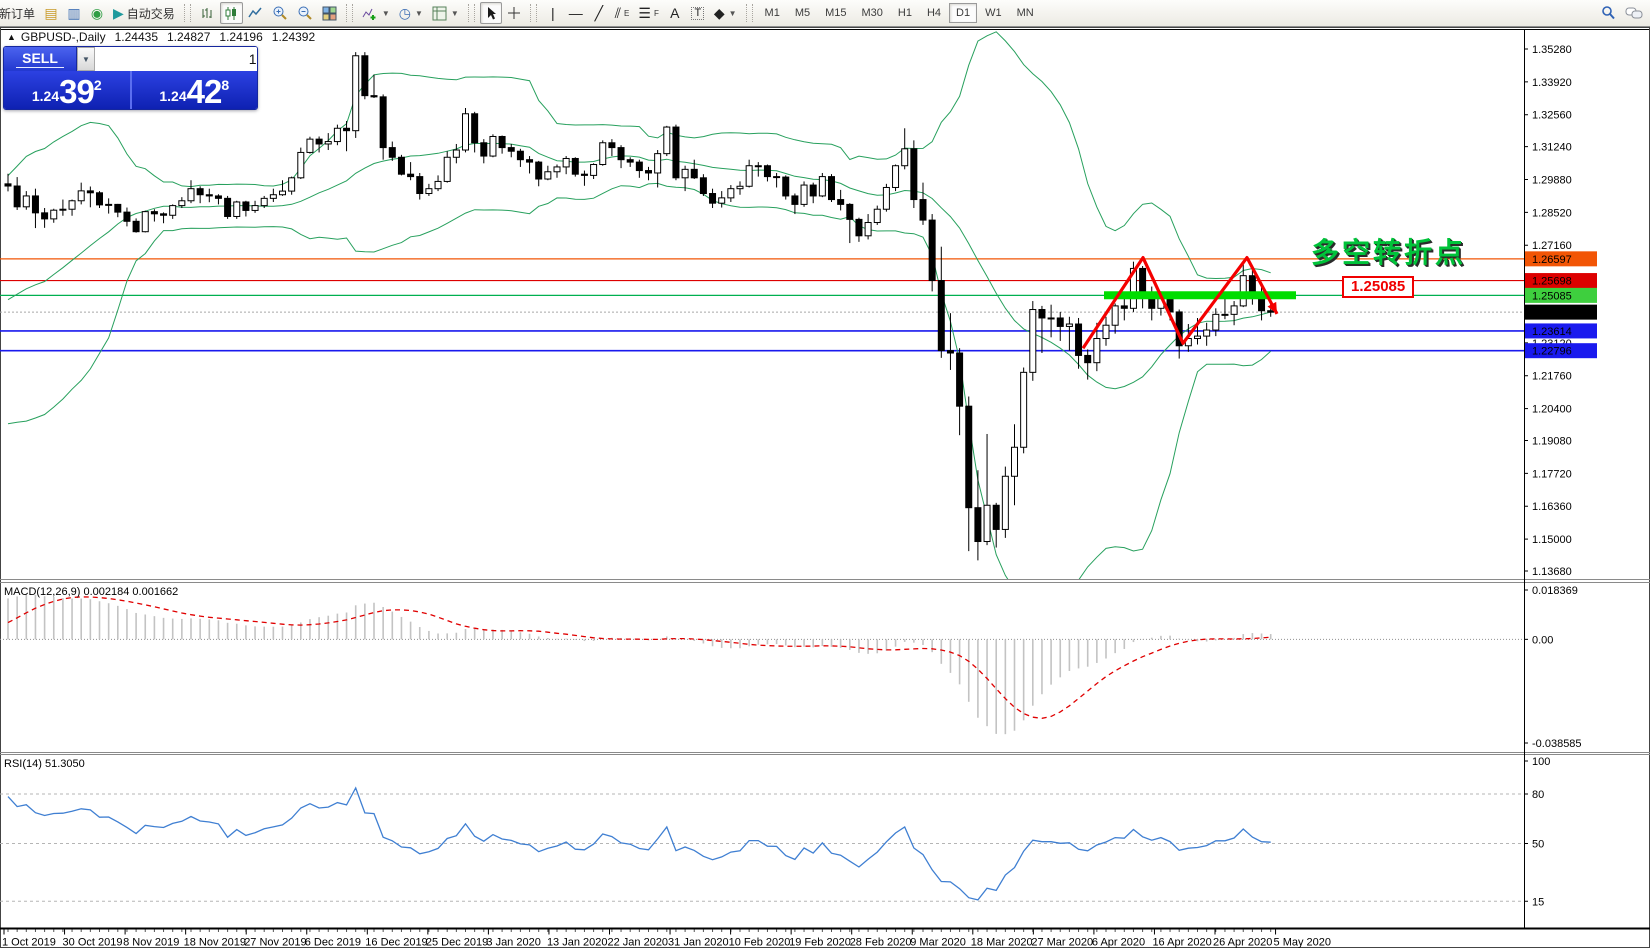  What do you see at coordinates (280, 13) in the screenshot?
I see `zoom-in-button` at bounding box center [280, 13].